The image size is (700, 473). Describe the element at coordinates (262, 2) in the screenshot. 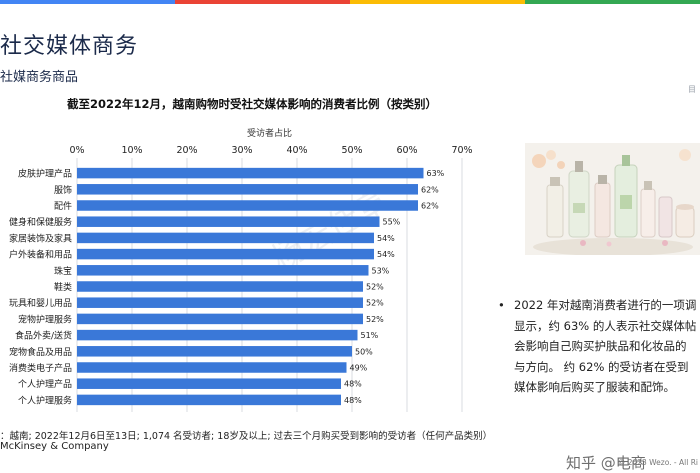

I see `strip-red` at that location.